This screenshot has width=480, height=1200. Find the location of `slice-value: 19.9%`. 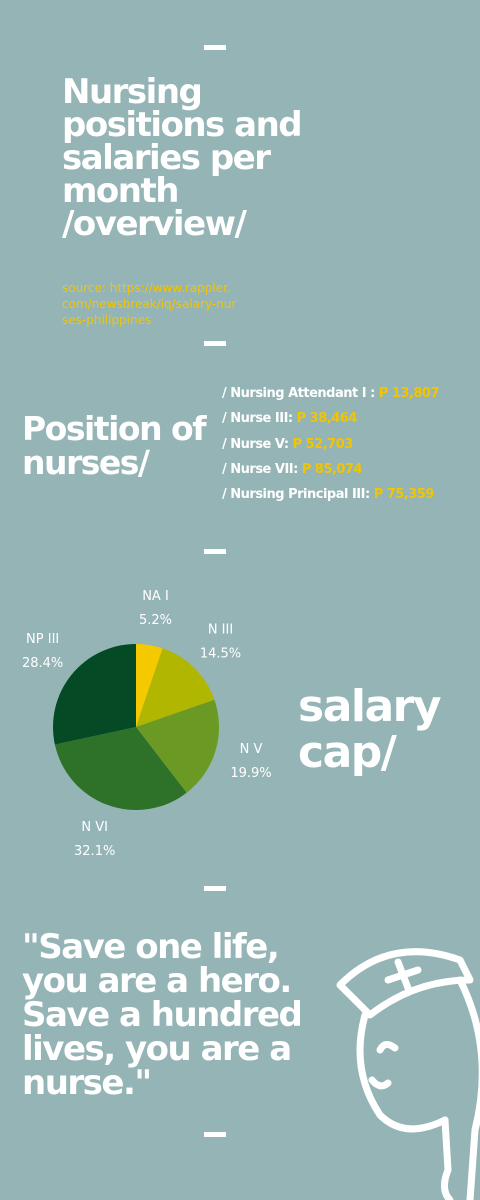

slice-value: 19.9% is located at coordinates (250, 773).